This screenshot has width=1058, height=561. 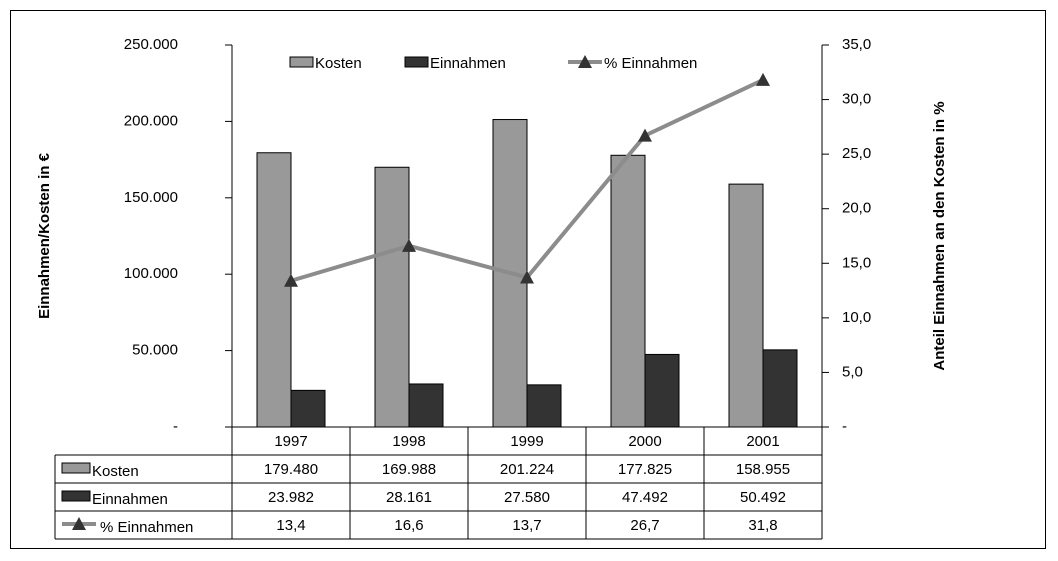 What do you see at coordinates (762, 441) in the screenshot?
I see `x-tick-label: 2001` at bounding box center [762, 441].